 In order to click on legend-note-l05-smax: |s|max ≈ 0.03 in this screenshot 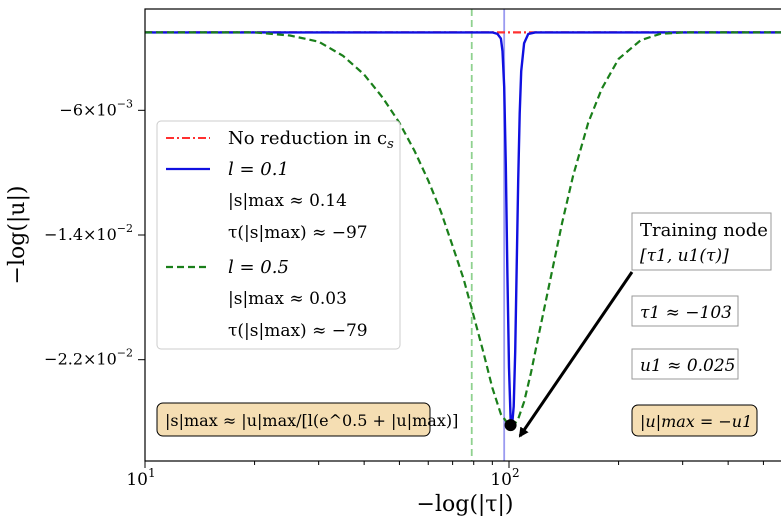, I will do `click(287, 299)`.